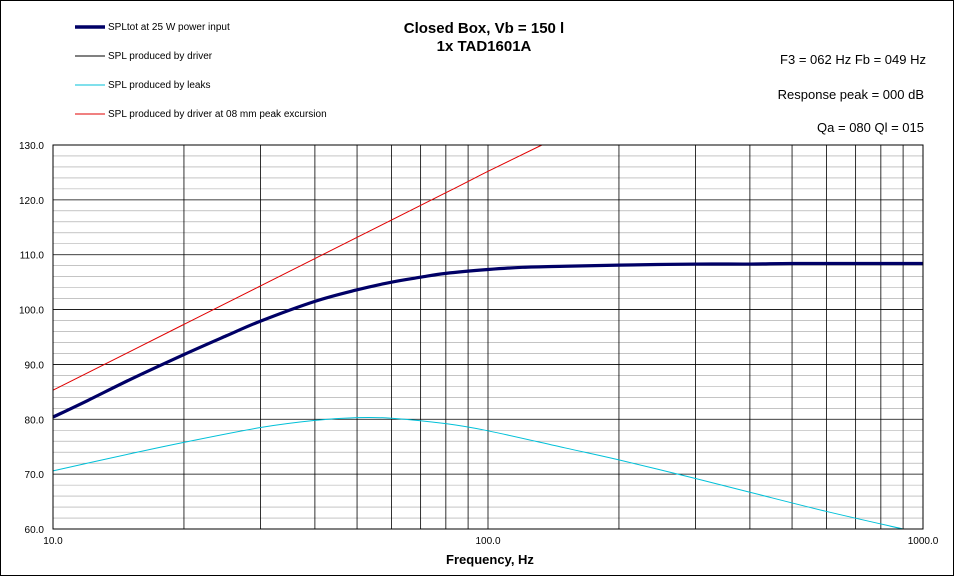  I want to click on annotation-response-peak: Response peak = 000 dB, so click(851, 94).